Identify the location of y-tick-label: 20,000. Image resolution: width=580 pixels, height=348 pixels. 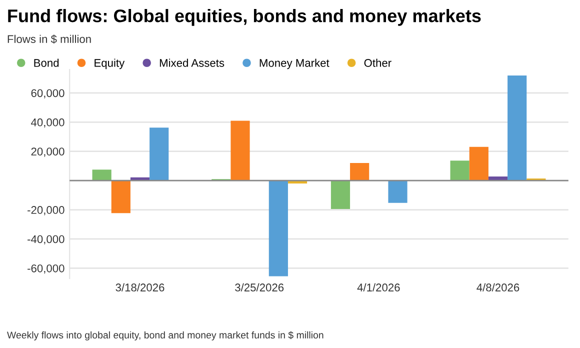
(47, 152).